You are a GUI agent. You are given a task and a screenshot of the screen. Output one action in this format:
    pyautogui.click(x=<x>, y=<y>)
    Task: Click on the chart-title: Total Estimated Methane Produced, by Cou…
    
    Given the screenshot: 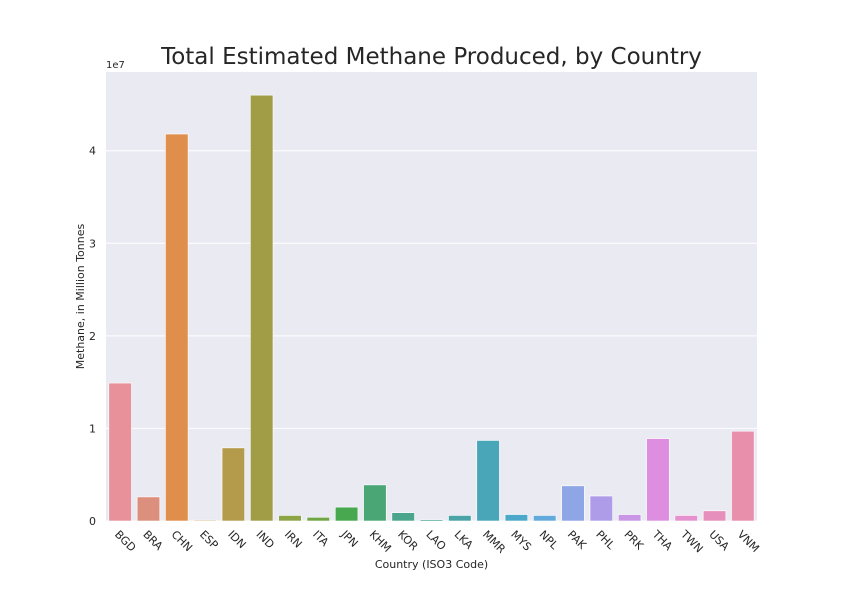 What is the action you would take?
    pyautogui.click(x=431, y=57)
    